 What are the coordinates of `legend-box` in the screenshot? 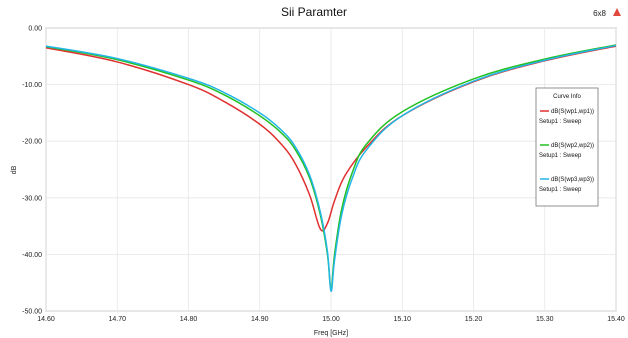 It's located at (567, 147).